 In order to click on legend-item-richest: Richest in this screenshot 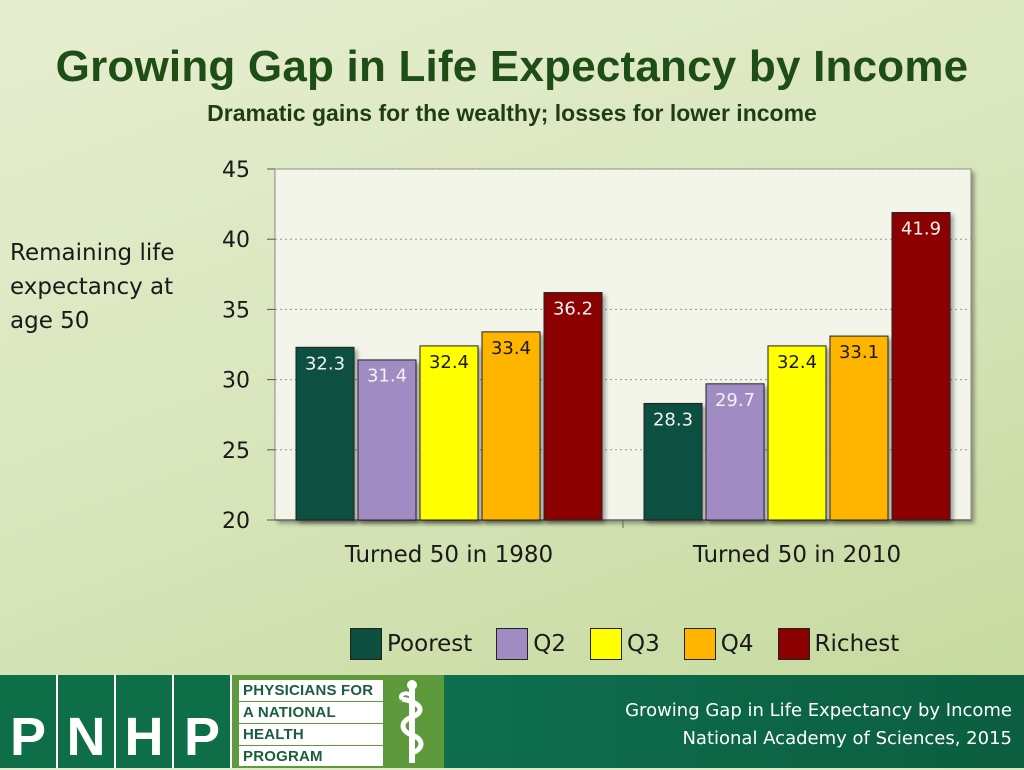, I will do `click(838, 644)`.